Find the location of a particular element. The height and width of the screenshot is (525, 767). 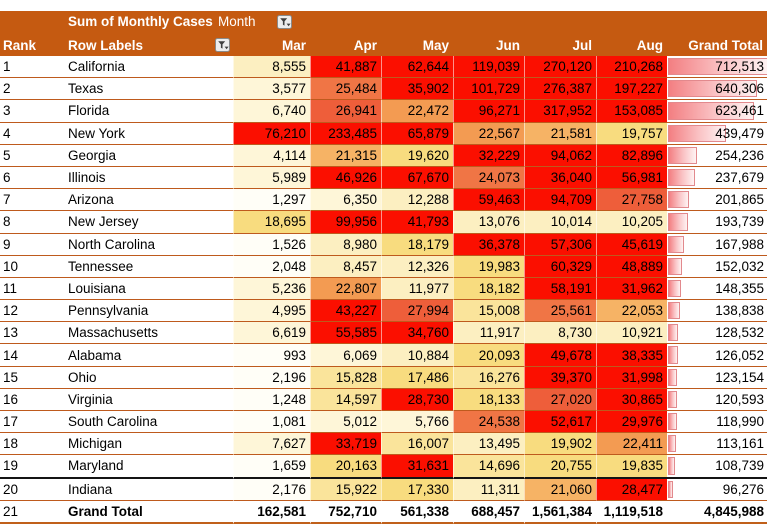

month-value-cell: 1,659 is located at coordinates (271, 467).